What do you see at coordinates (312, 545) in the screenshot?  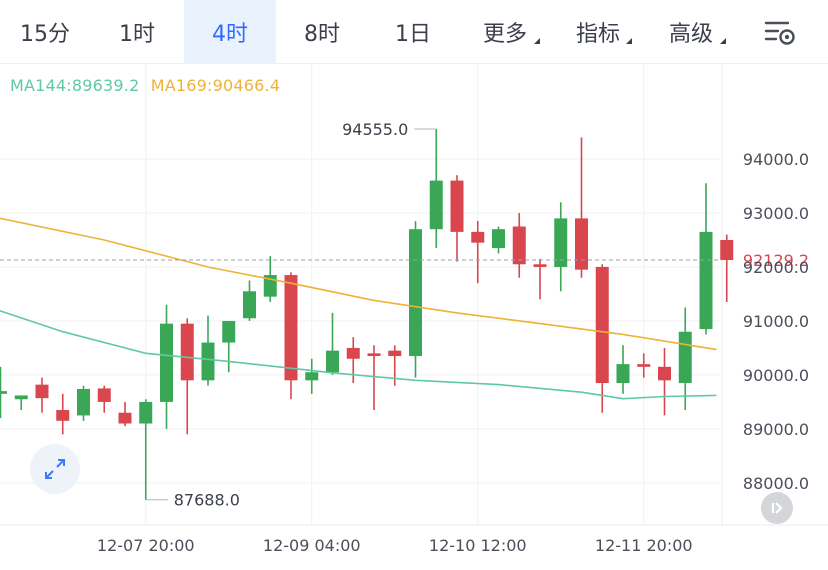 I see `x-tick-label: 12-09 04:00` at bounding box center [312, 545].